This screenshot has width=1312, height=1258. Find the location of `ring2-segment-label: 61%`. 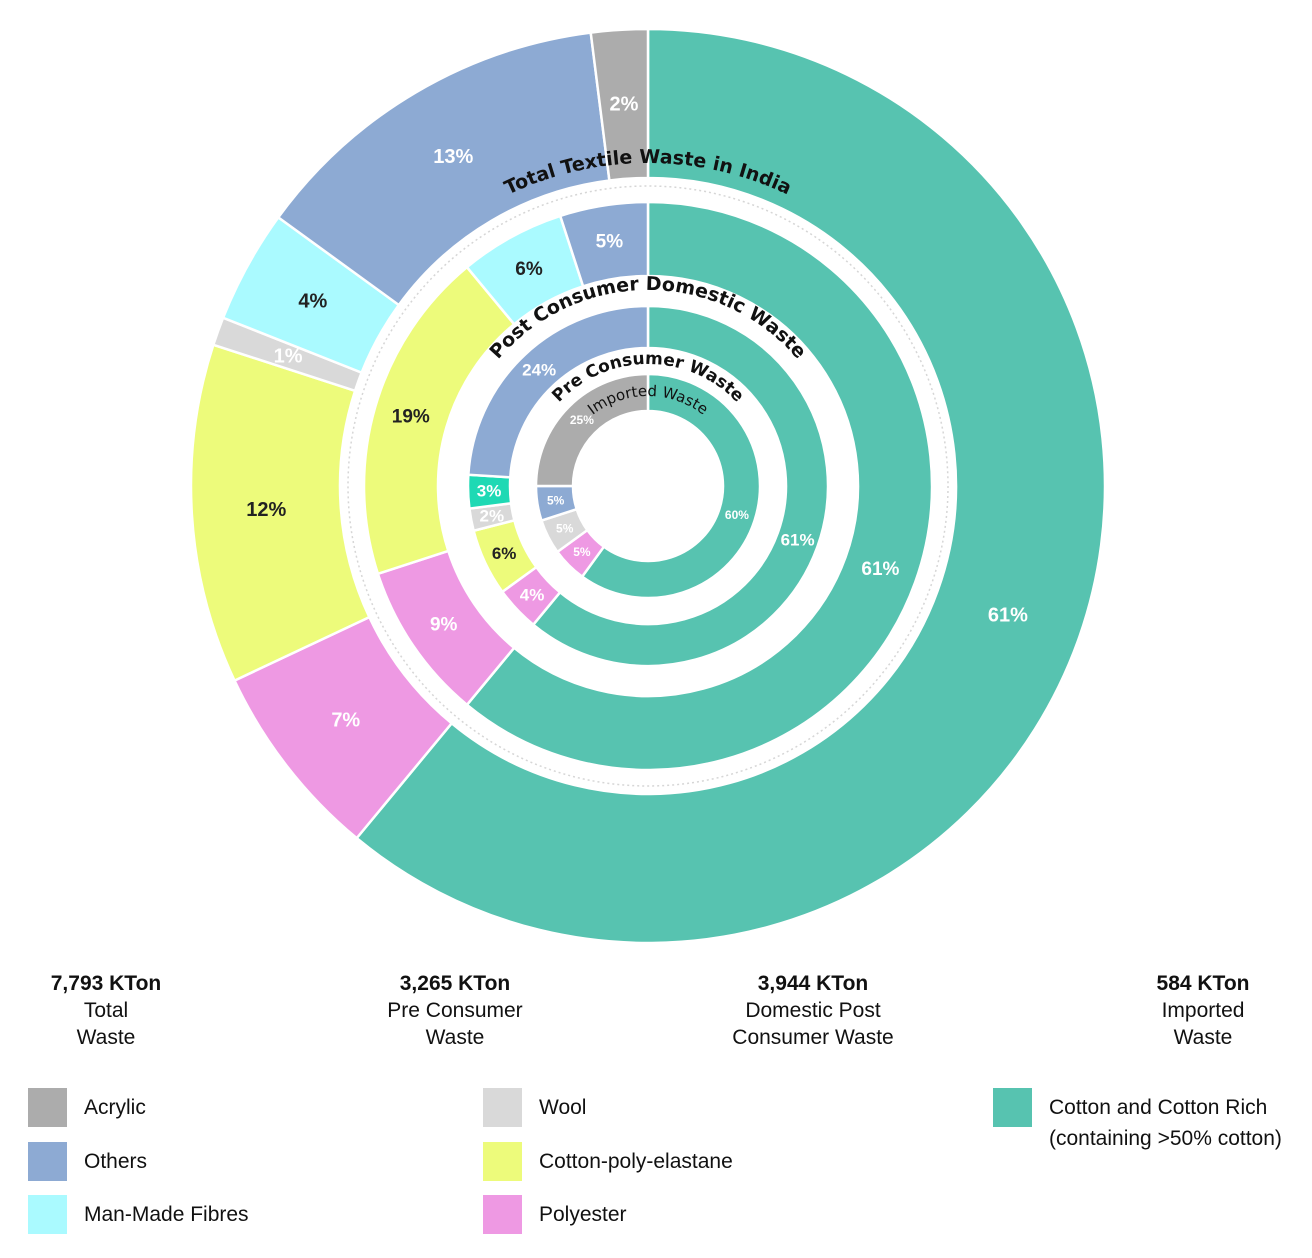

ring2-segment-label: 61% is located at coordinates (798, 539).